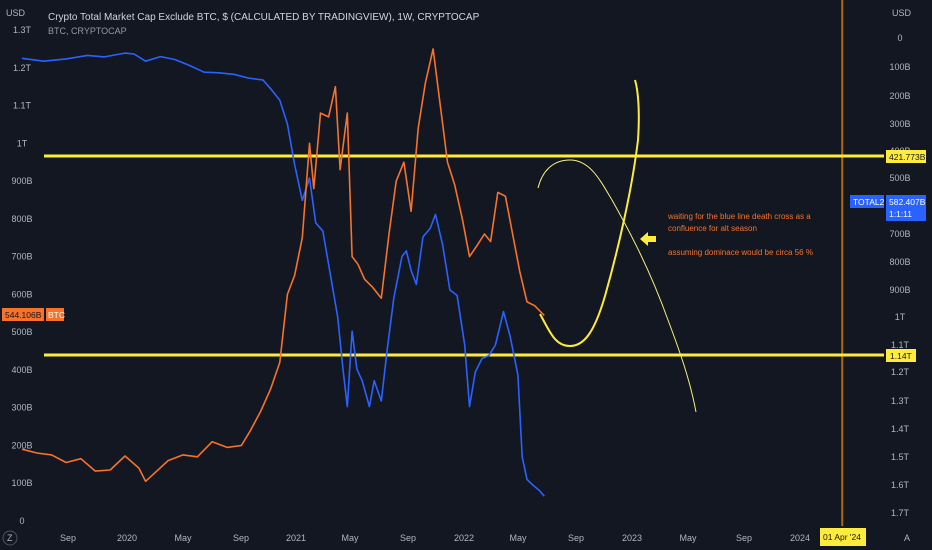 The height and width of the screenshot is (550, 932). Describe the element at coordinates (900, 457) in the screenshot. I see `right-tick-label: 1.5T` at that location.